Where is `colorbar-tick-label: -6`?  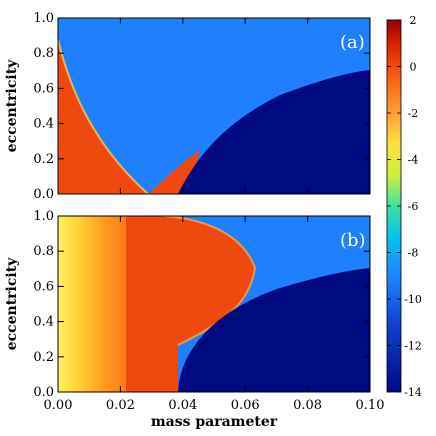
colorbar-tick-label: -6 is located at coordinates (413, 206).